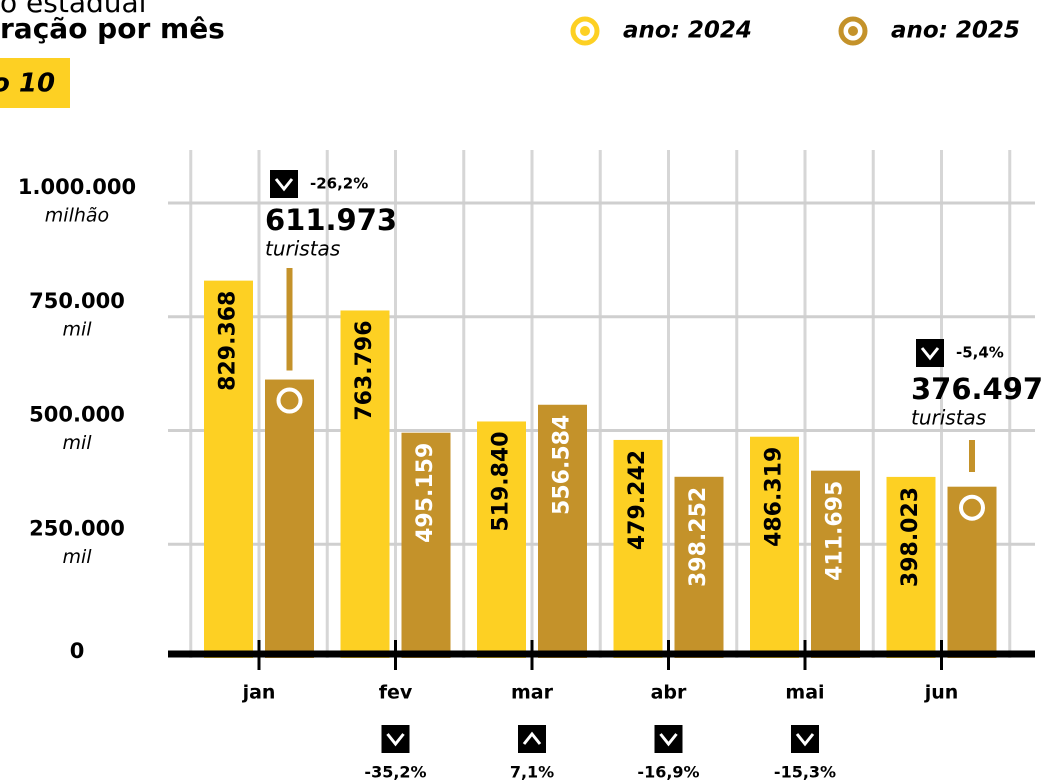 Image resolution: width=1046 pixels, height=781 pixels. I want to click on change-label: -15,3%, so click(805, 772).